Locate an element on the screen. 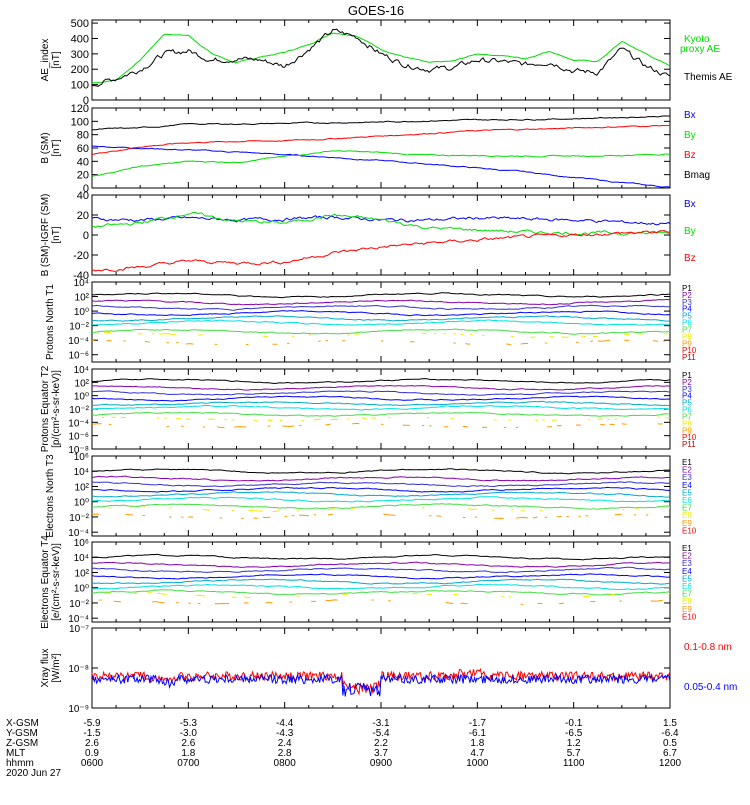 This screenshot has width=750, height=805. y-tick-label-3: 10⁻⁶ is located at coordinates (78, 356).